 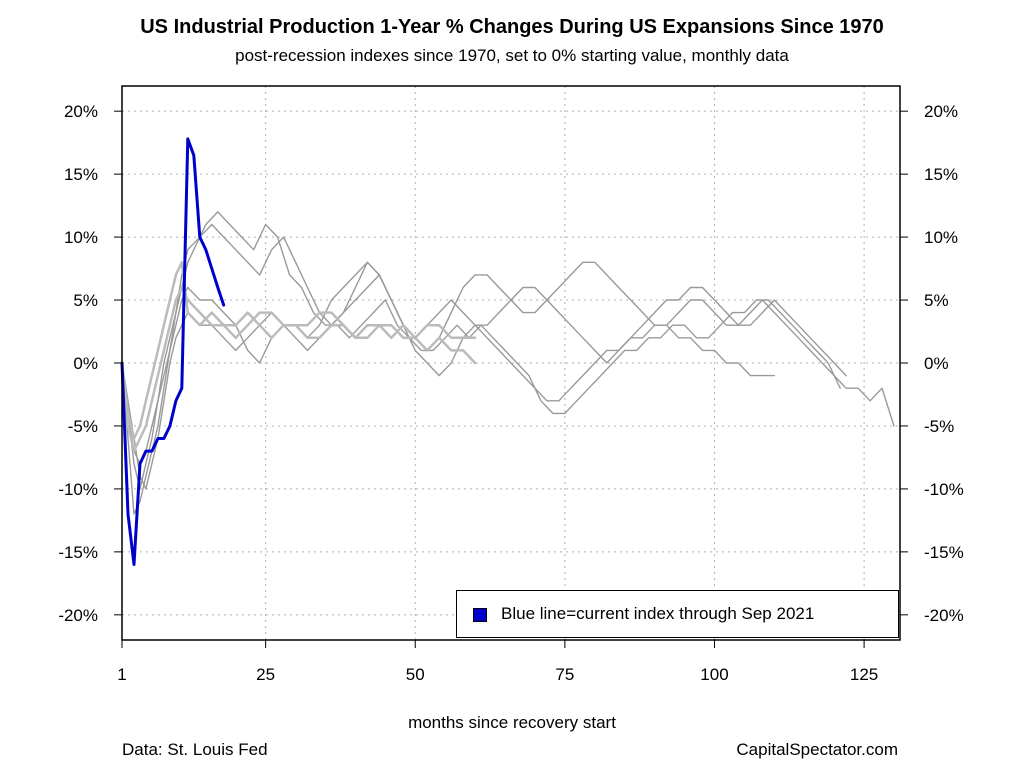 What do you see at coordinates (480, 615) in the screenshot?
I see `legend-swatch-current` at bounding box center [480, 615].